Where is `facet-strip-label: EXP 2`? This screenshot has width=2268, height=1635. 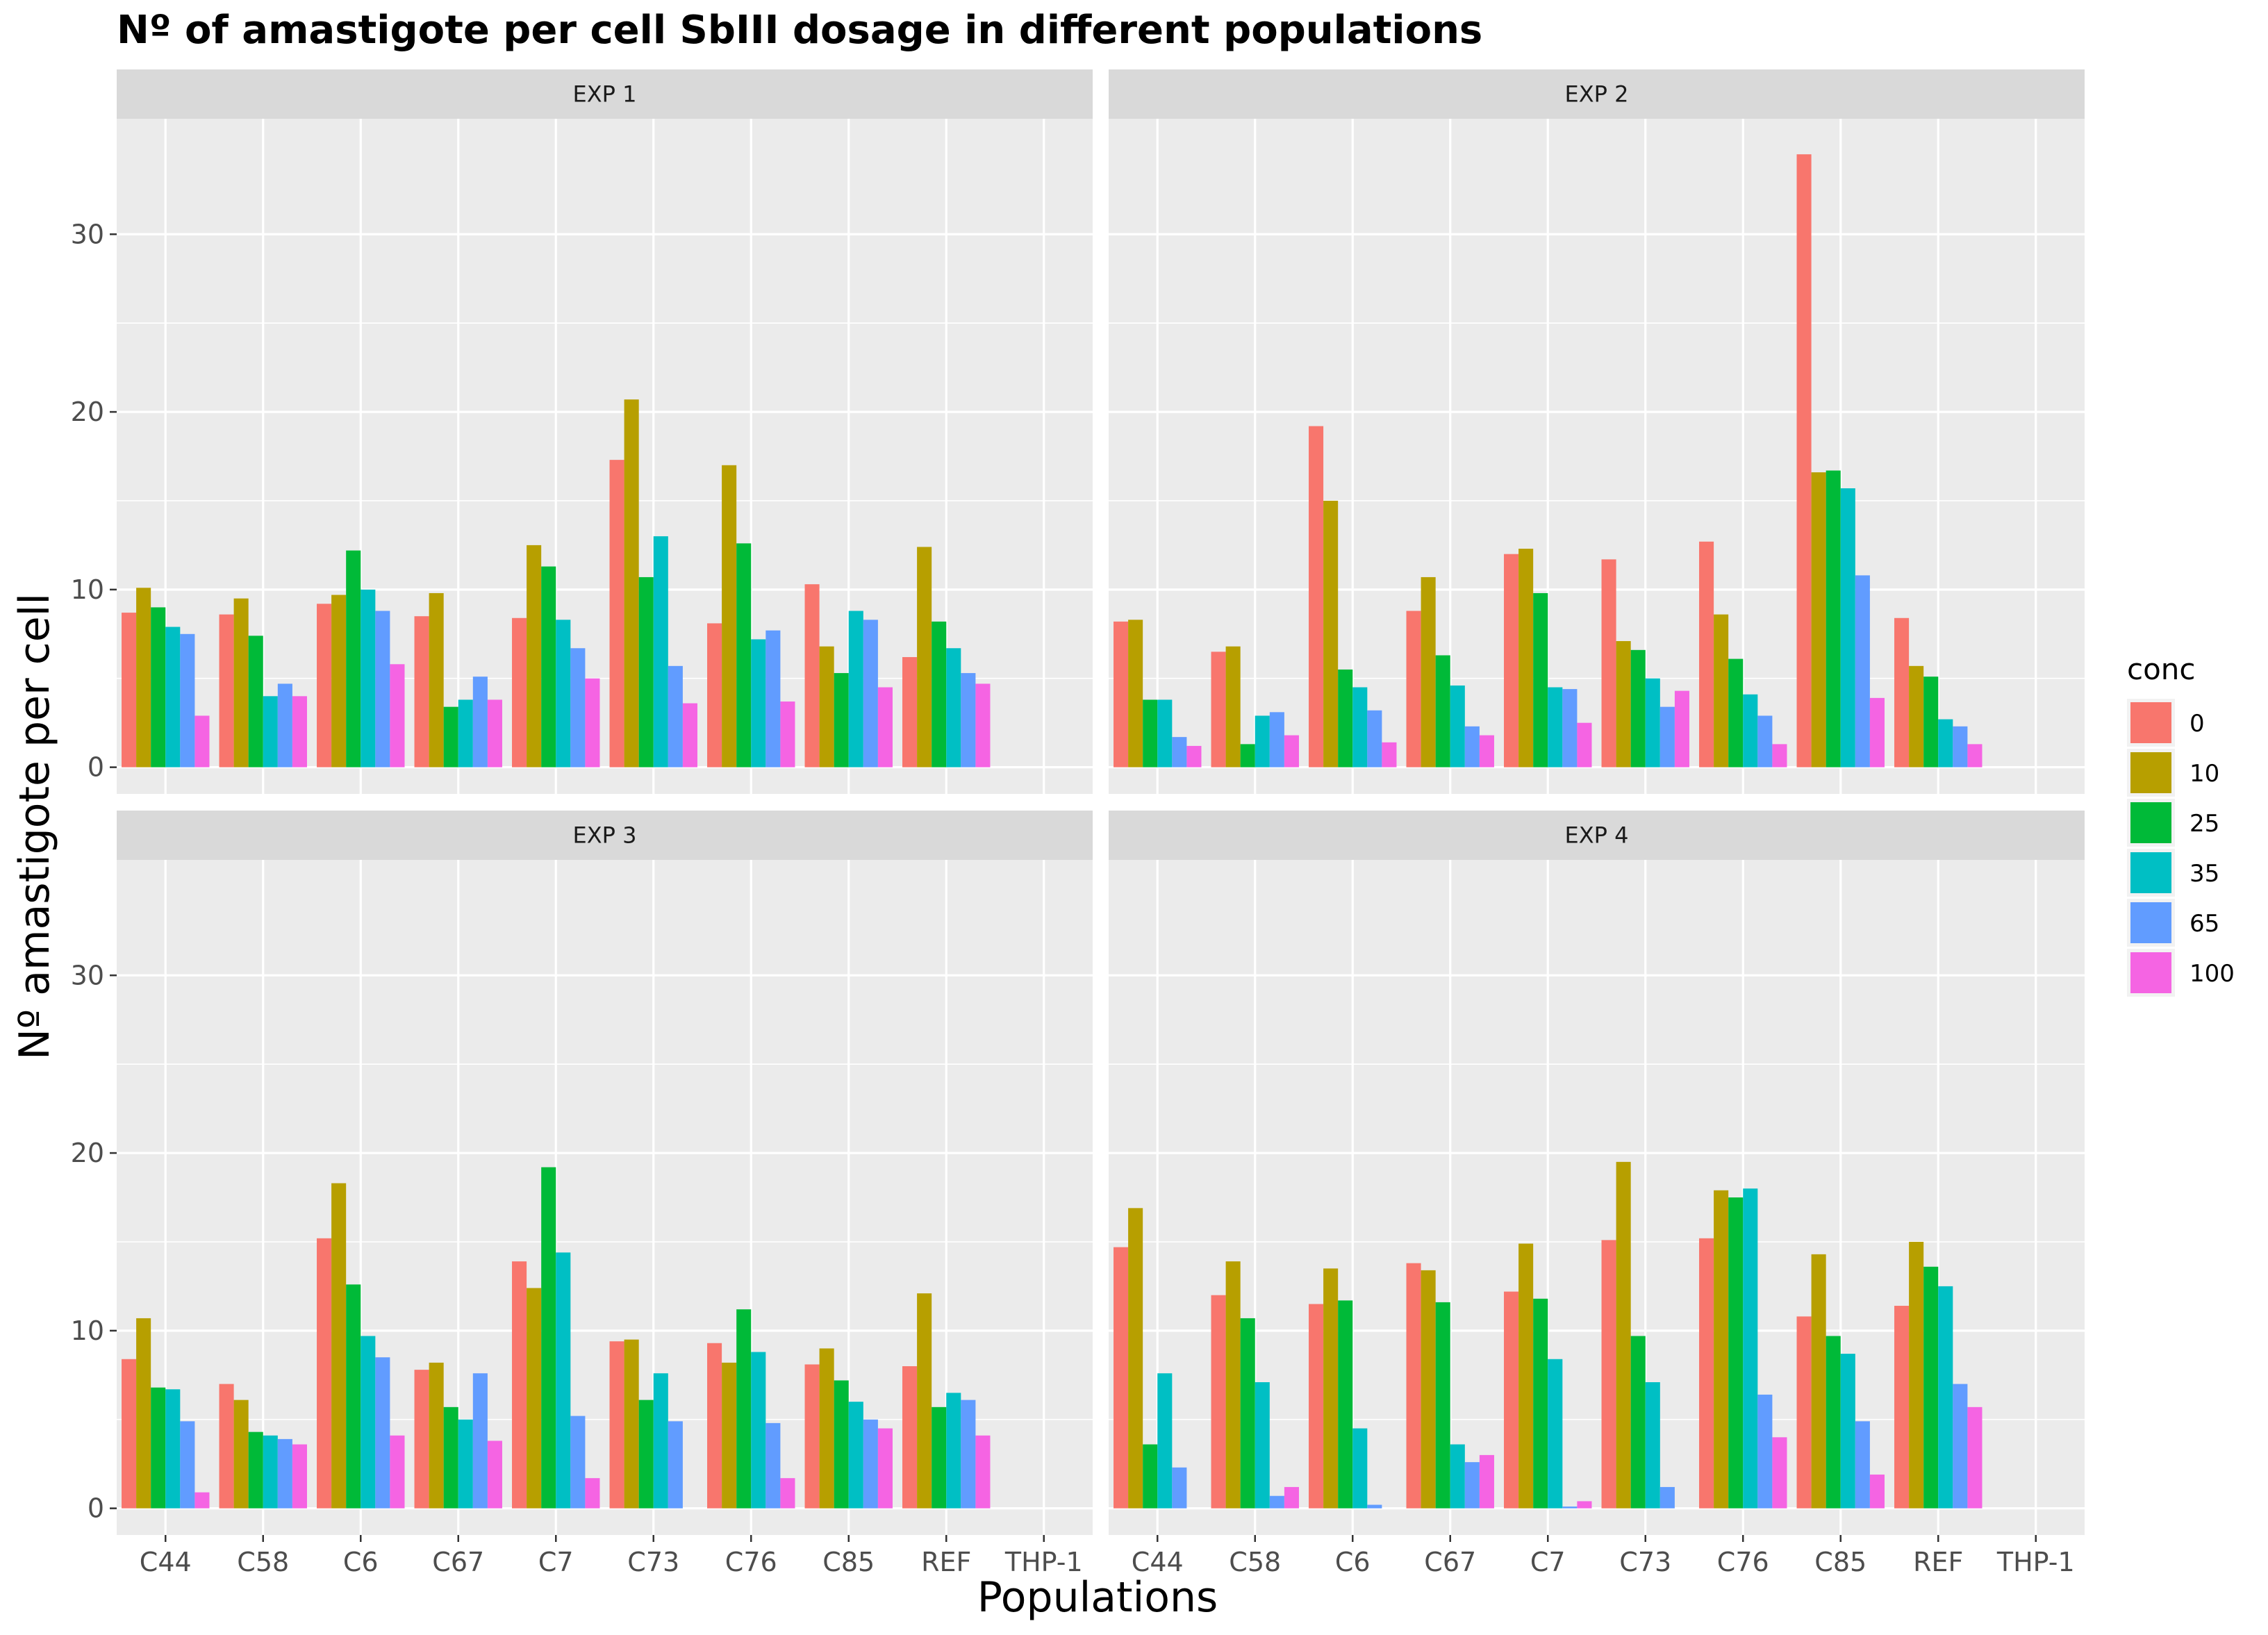
facet-strip-label: EXP 2 is located at coordinates (1597, 94).